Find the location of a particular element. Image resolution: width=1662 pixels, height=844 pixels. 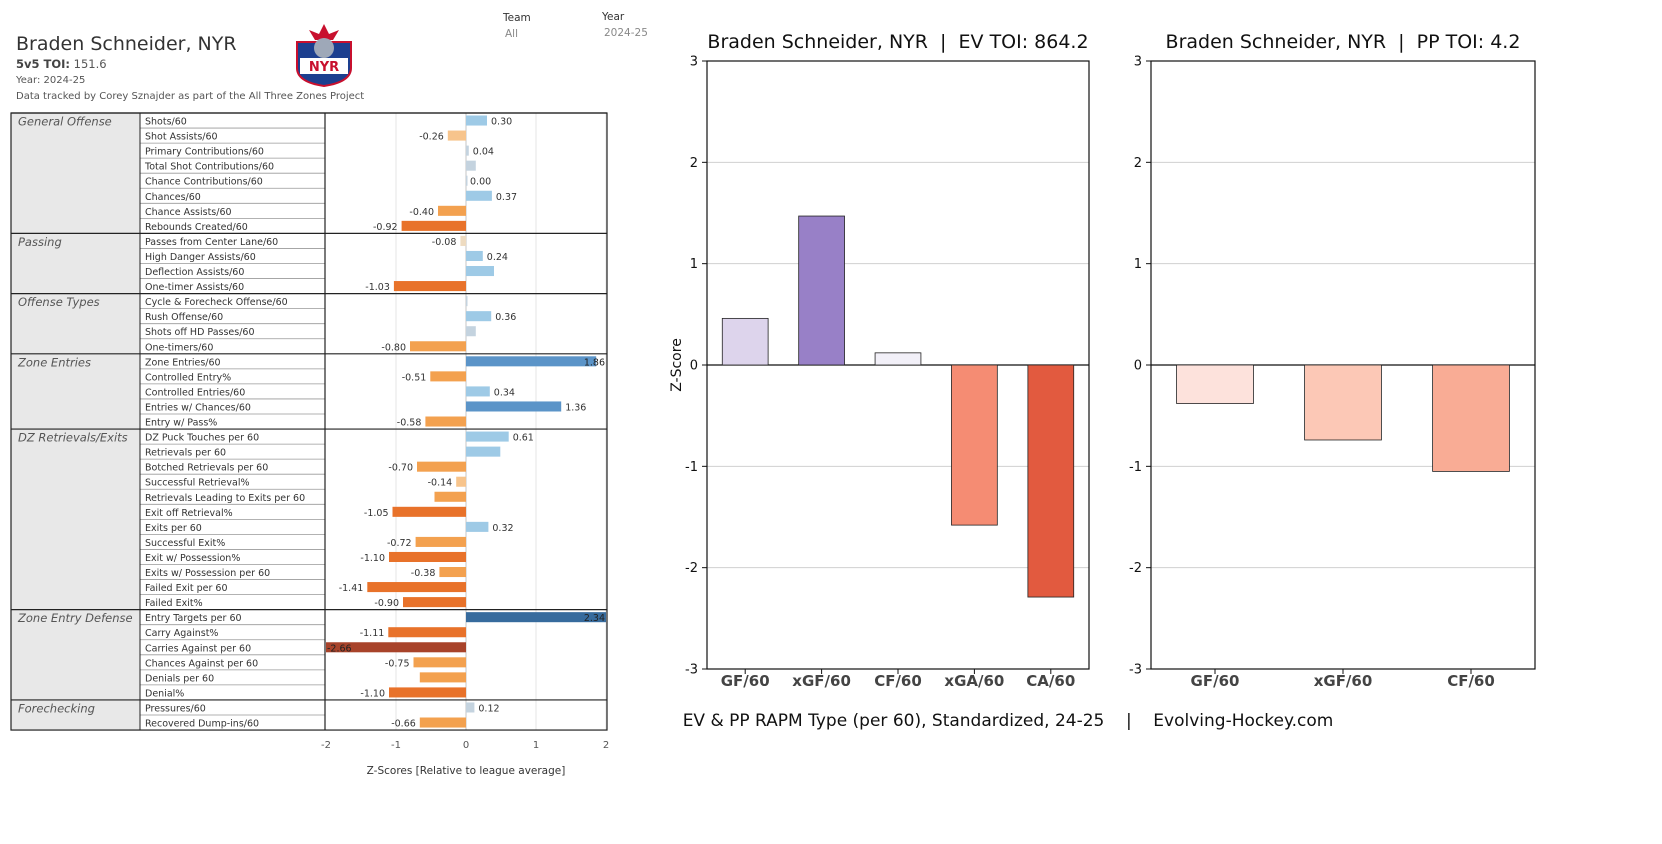

x-tick-label: 0 is located at coordinates (466, 745).